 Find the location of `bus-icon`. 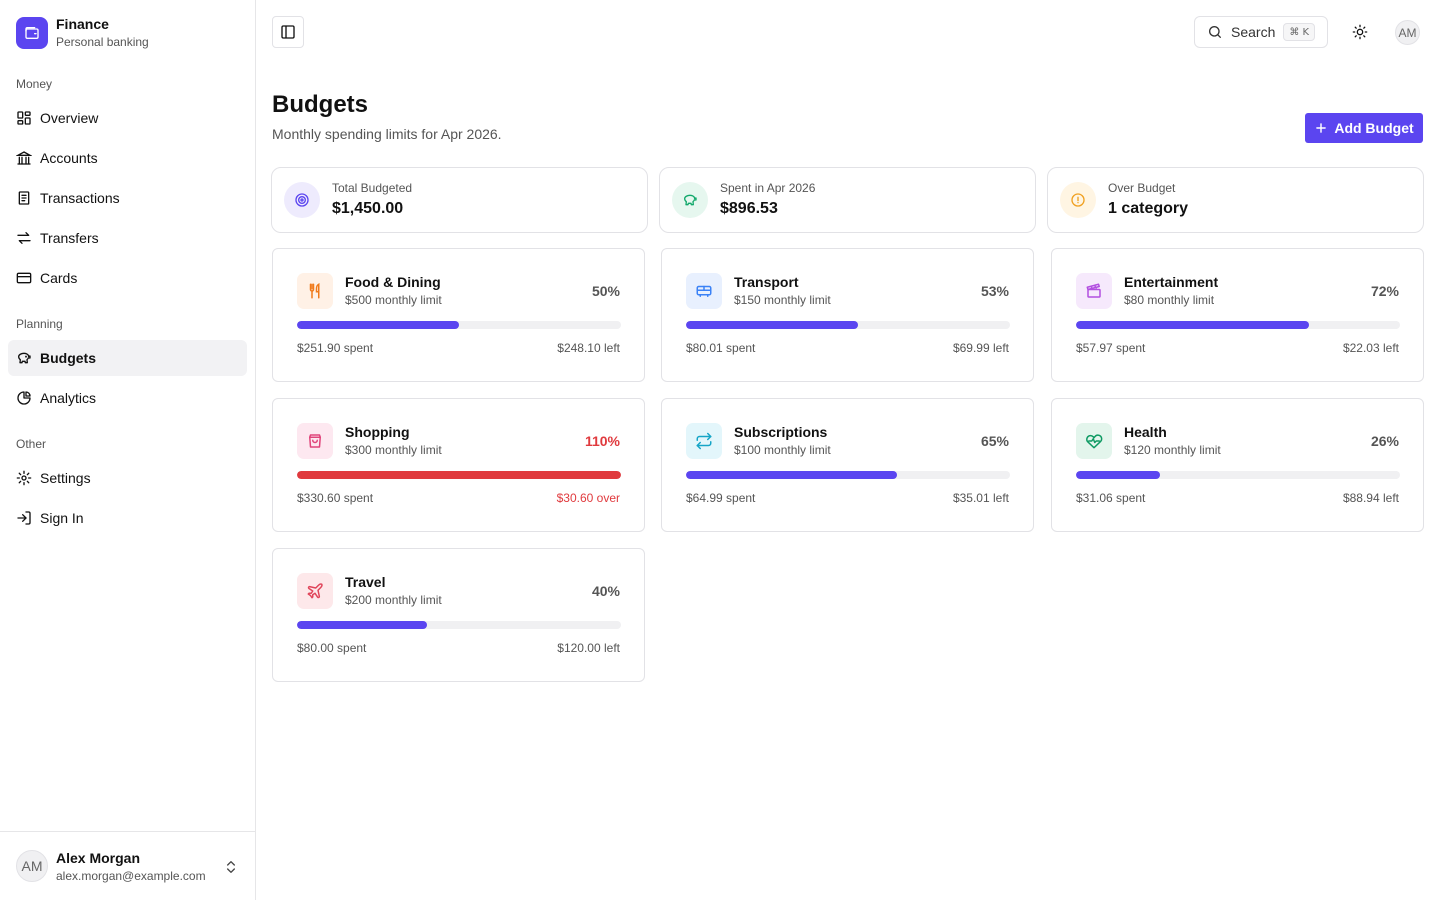

bus-icon is located at coordinates (704, 291).